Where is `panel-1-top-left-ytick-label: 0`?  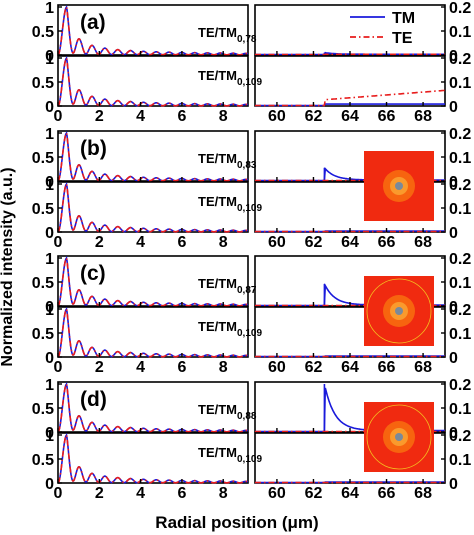
panel-1-top-left-ytick-label: 0 is located at coordinates (49, 56).